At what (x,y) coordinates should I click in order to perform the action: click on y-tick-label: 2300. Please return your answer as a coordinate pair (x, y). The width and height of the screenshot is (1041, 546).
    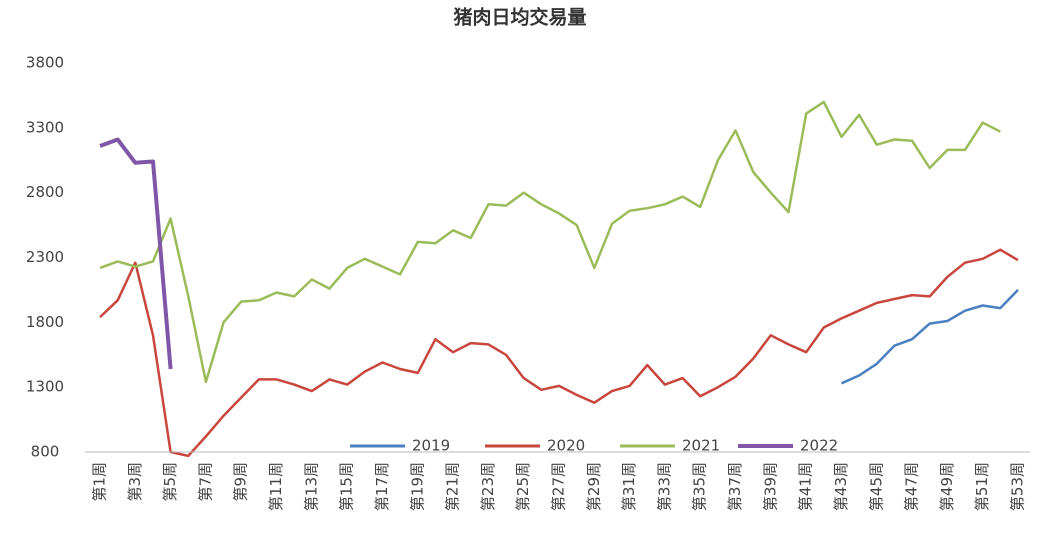
    Looking at the image, I should click on (45, 257).